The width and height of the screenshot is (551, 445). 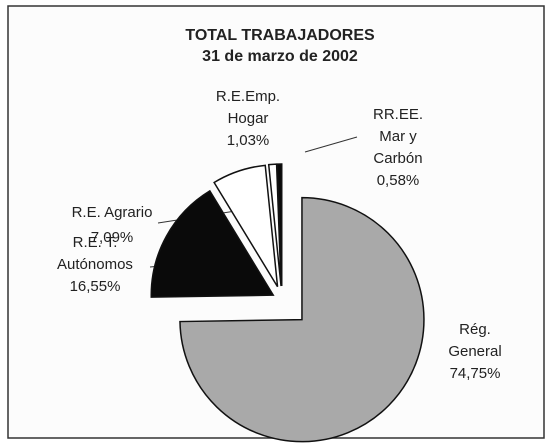 I want to click on value-label: 74,75%, so click(x=475, y=373).